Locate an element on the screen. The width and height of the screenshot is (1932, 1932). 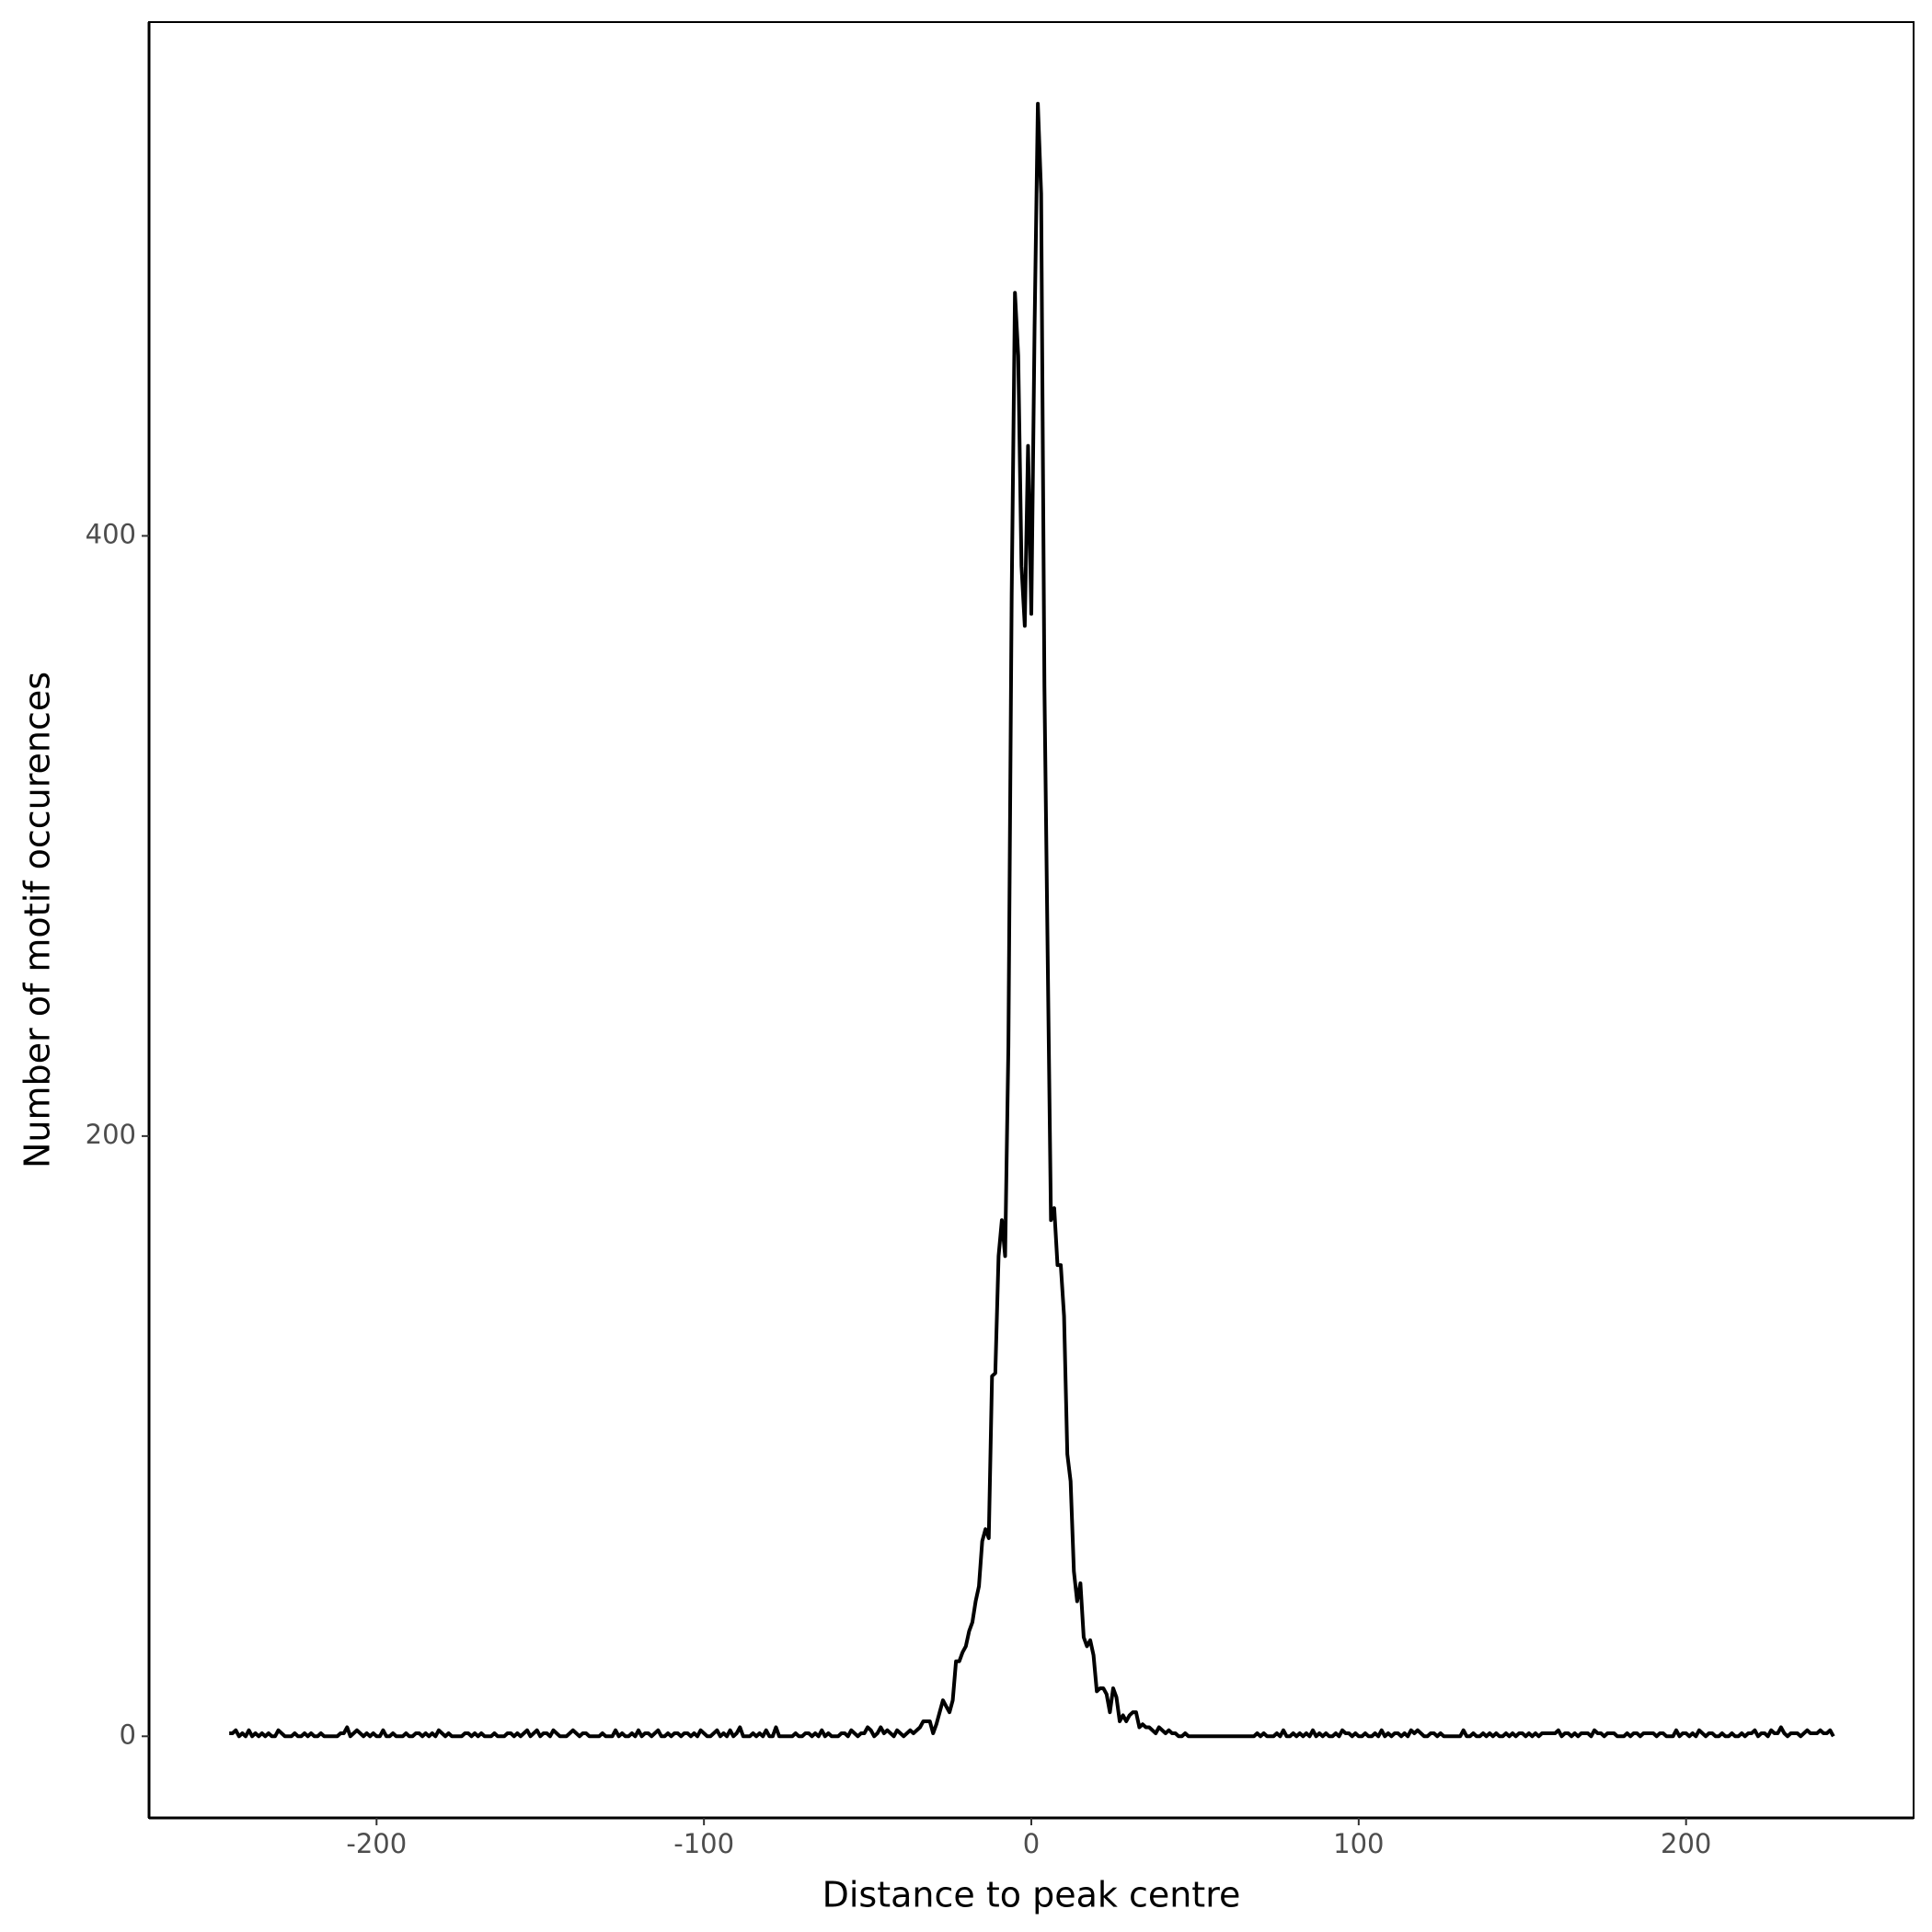
y-tick-label: 200 is located at coordinates (111, 1134).